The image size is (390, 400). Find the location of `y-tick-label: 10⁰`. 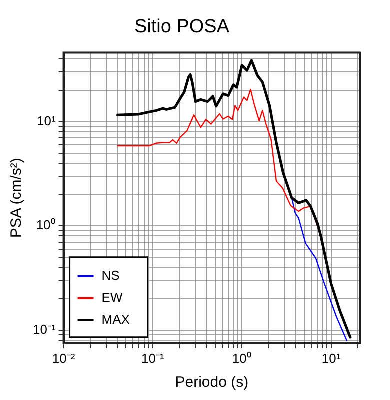

y-tick-label: 10⁰ is located at coordinates (46, 225).